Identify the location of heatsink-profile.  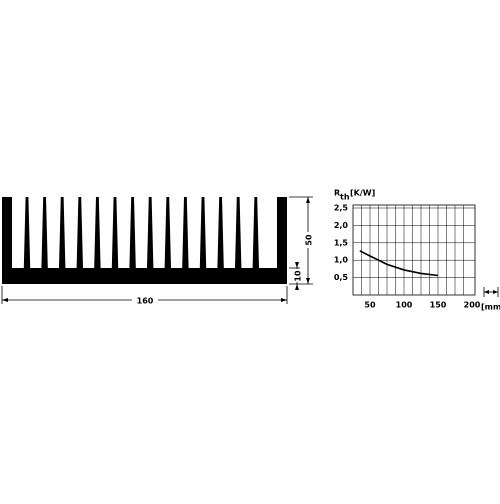
(144, 240).